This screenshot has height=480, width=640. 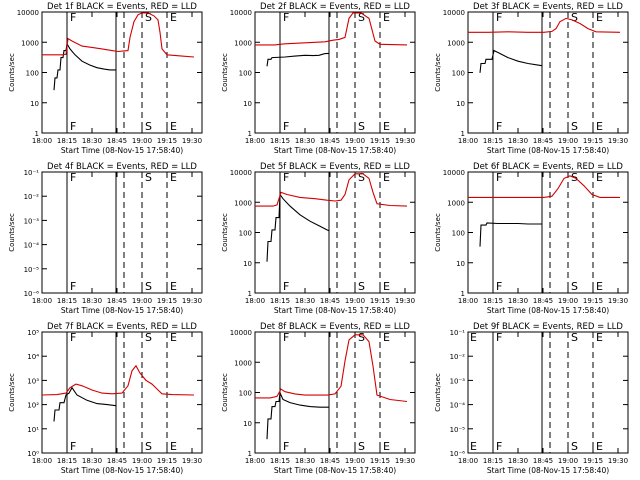 What do you see at coordinates (122, 7) in the screenshot?
I see `panel-title: Det 1f BLACK = Events, RED = LLD` at bounding box center [122, 7].